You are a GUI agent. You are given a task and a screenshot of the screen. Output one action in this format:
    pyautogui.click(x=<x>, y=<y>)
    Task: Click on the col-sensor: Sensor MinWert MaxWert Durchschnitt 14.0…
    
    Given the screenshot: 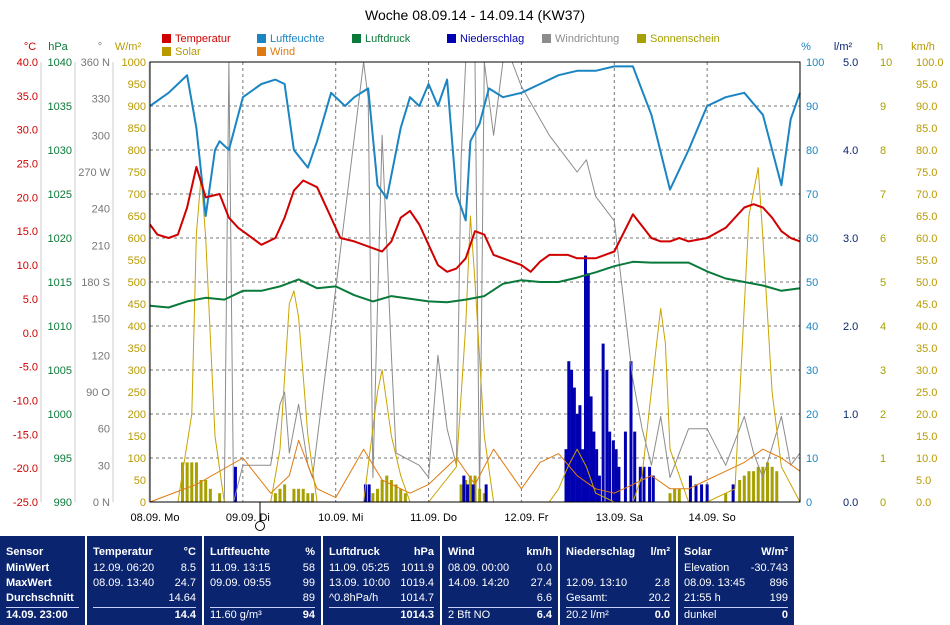 What is the action you would take?
    pyautogui.click(x=42, y=580)
    